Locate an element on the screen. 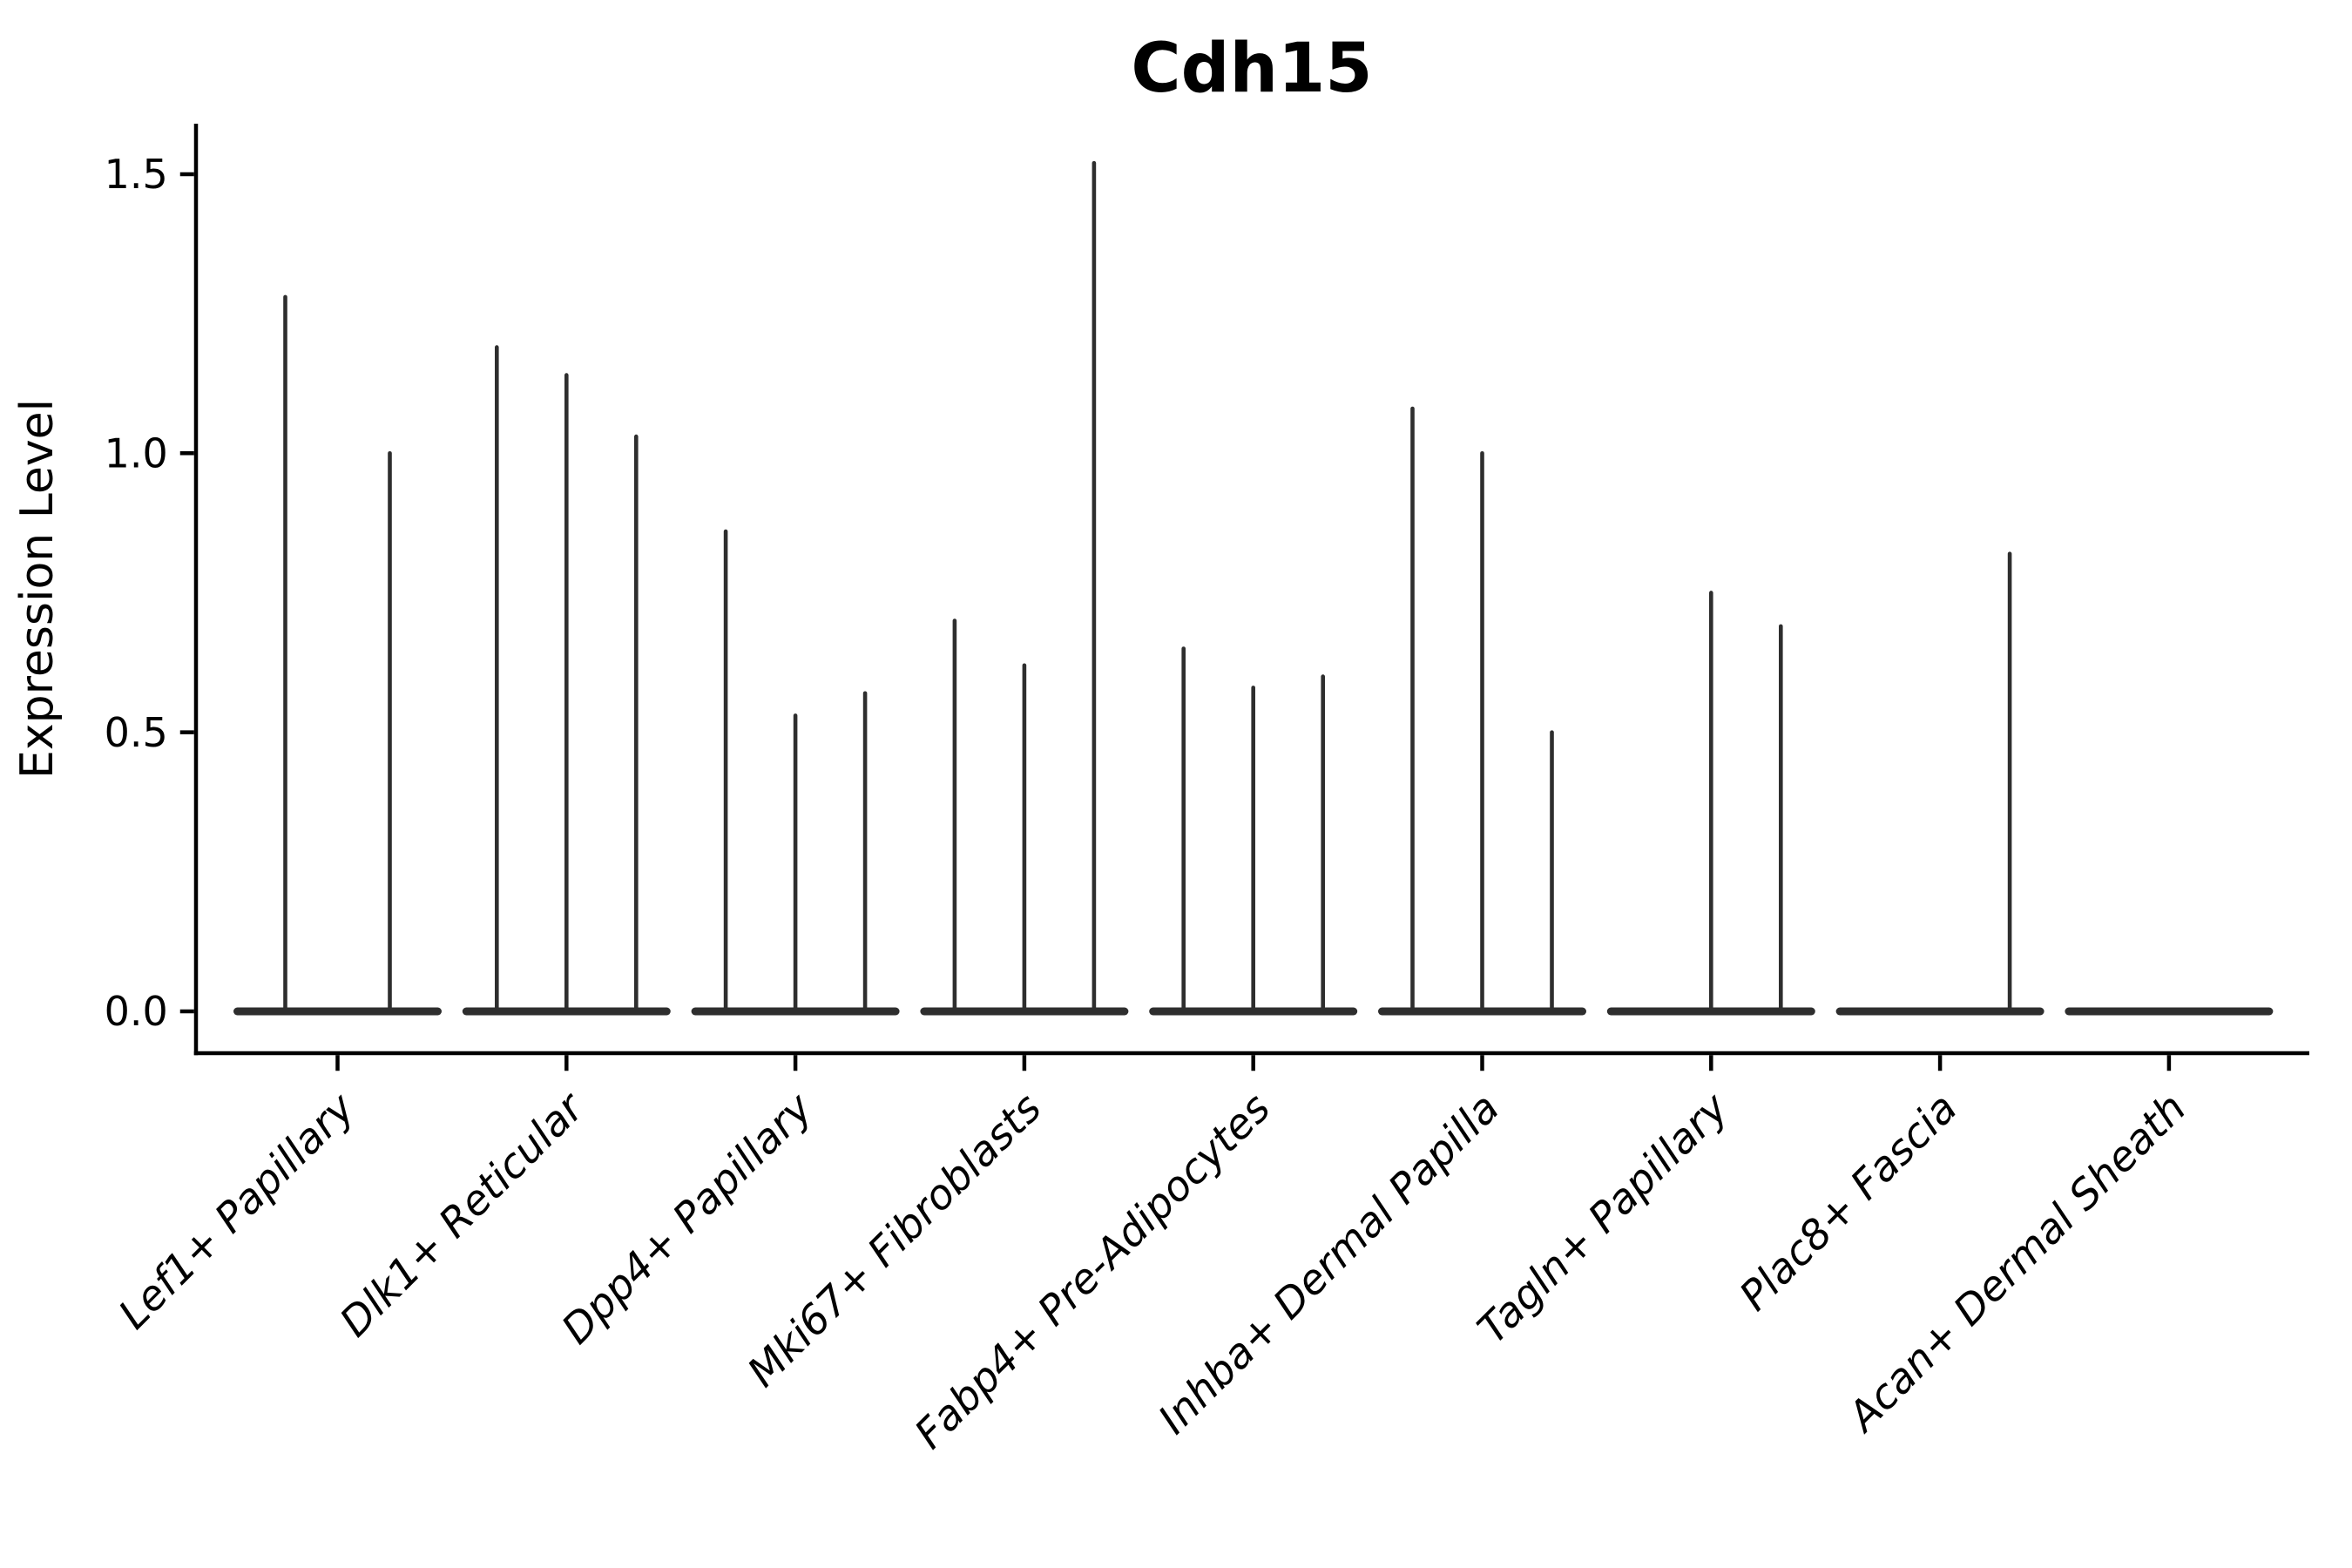 This screenshot has width=2352, height=1568. y-tick-label: 0.0 is located at coordinates (136, 1012).